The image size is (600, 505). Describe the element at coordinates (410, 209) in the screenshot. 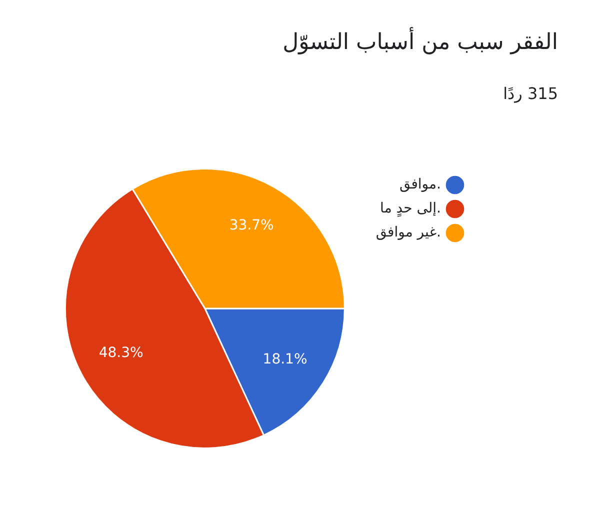

I see `legend-label: إلى حدٍ ما.` at that location.